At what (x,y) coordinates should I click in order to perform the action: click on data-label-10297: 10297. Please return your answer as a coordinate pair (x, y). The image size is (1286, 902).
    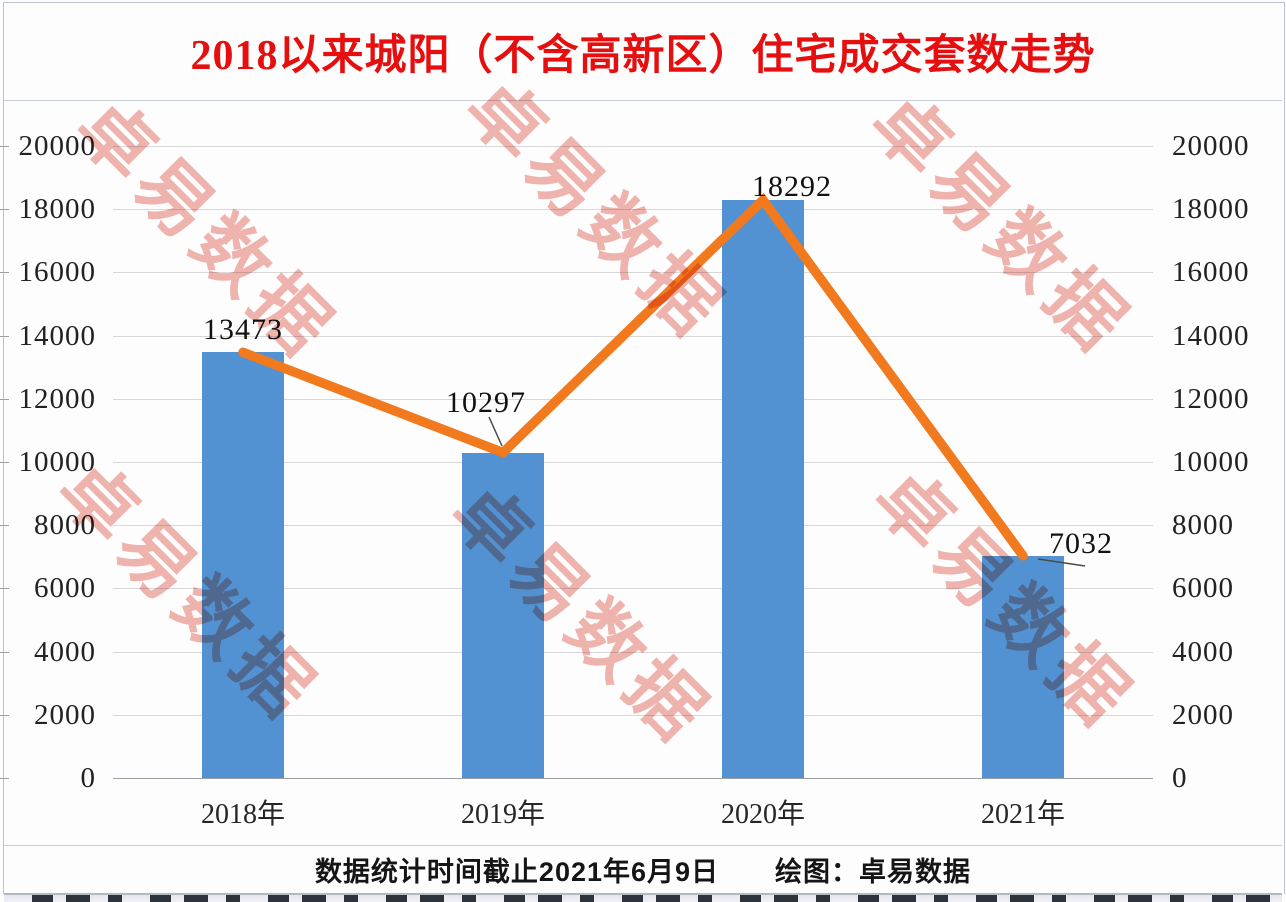
    Looking at the image, I should click on (486, 402).